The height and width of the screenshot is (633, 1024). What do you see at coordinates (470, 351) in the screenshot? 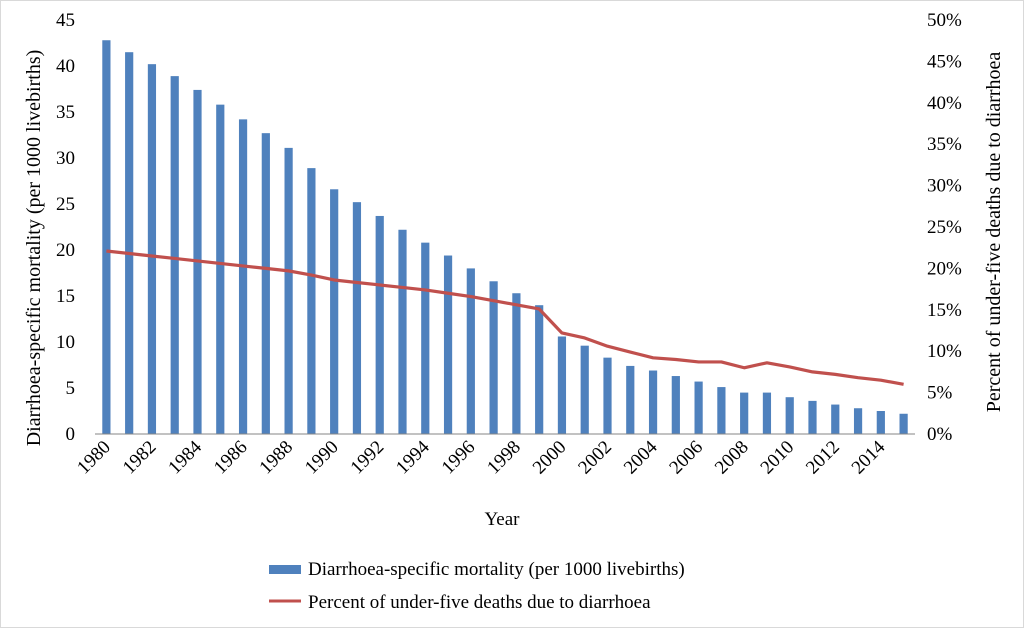
I see `bar-1996` at bounding box center [470, 351].